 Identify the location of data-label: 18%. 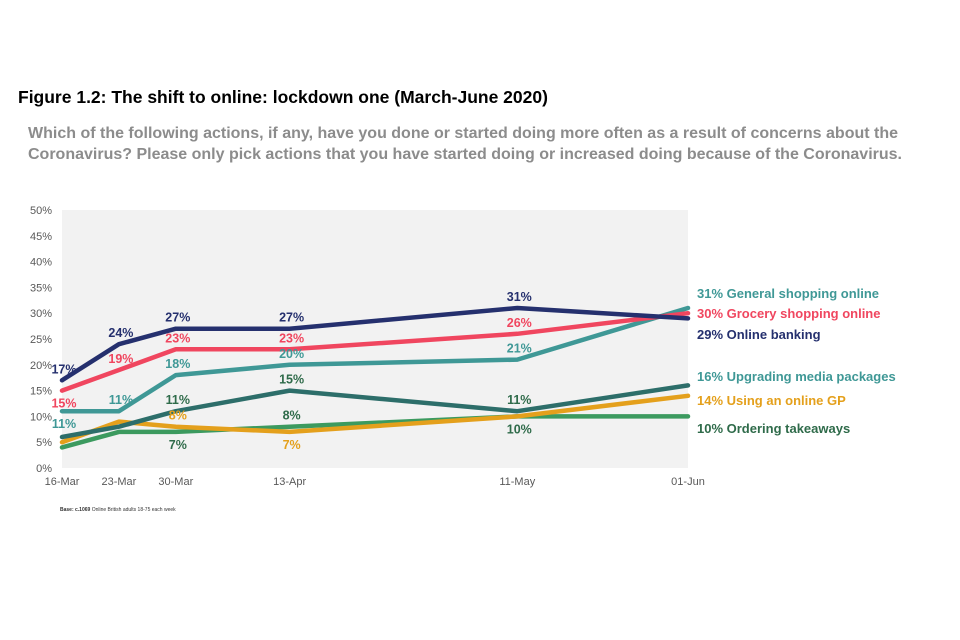
(177, 364).